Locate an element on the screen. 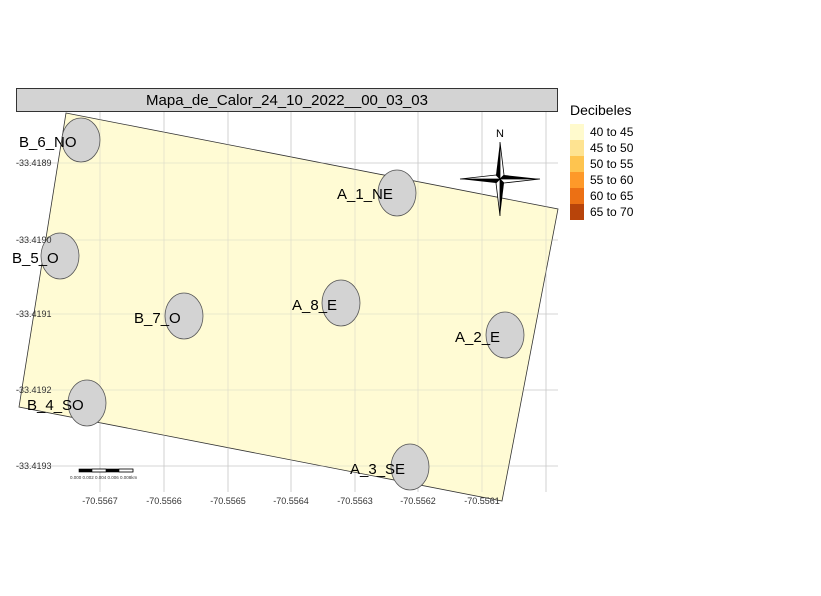  legend-label: 40 to 45 is located at coordinates (612, 132).